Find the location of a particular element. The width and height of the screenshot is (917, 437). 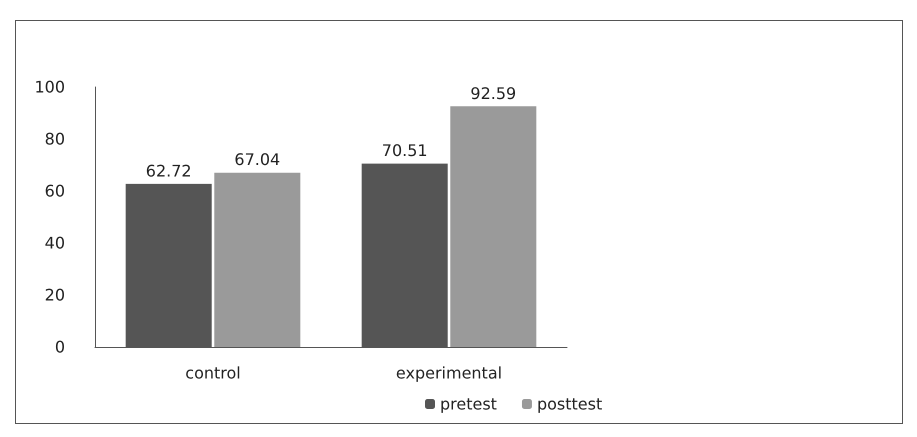

legend-label: pretest is located at coordinates (468, 404).